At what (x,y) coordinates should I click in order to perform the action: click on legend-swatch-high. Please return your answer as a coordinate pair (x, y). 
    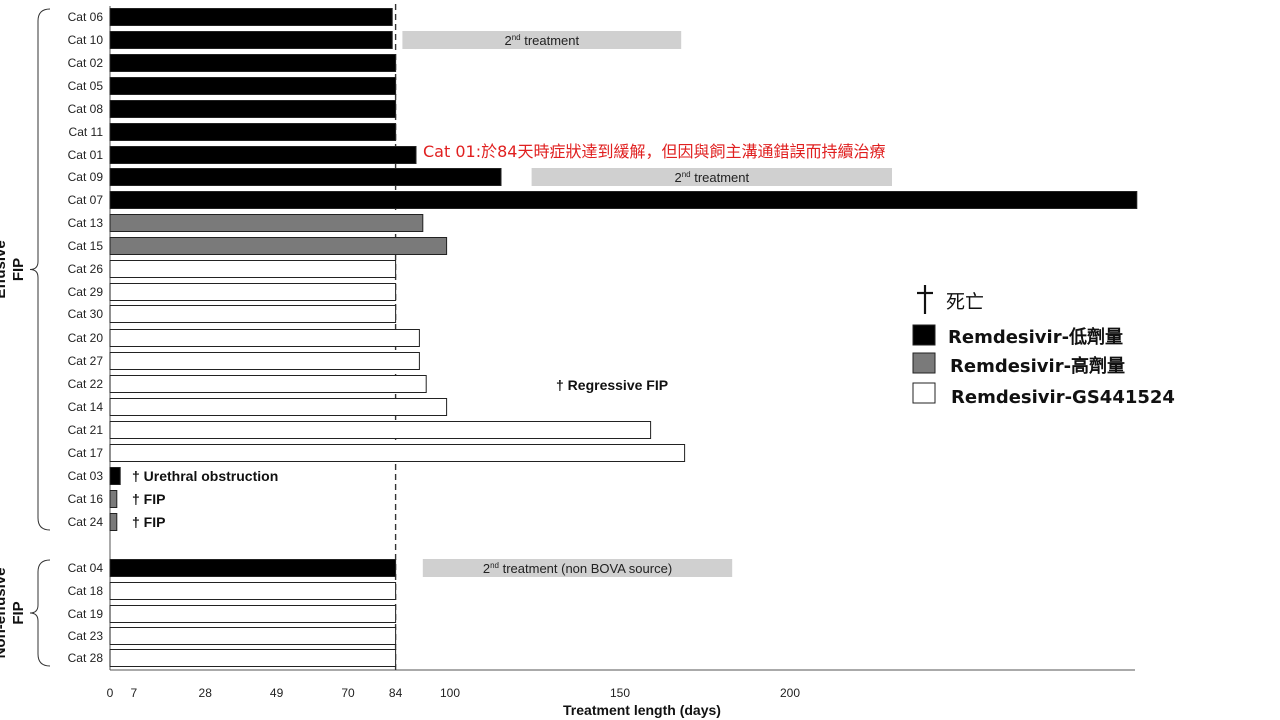
    Looking at the image, I should click on (924, 363).